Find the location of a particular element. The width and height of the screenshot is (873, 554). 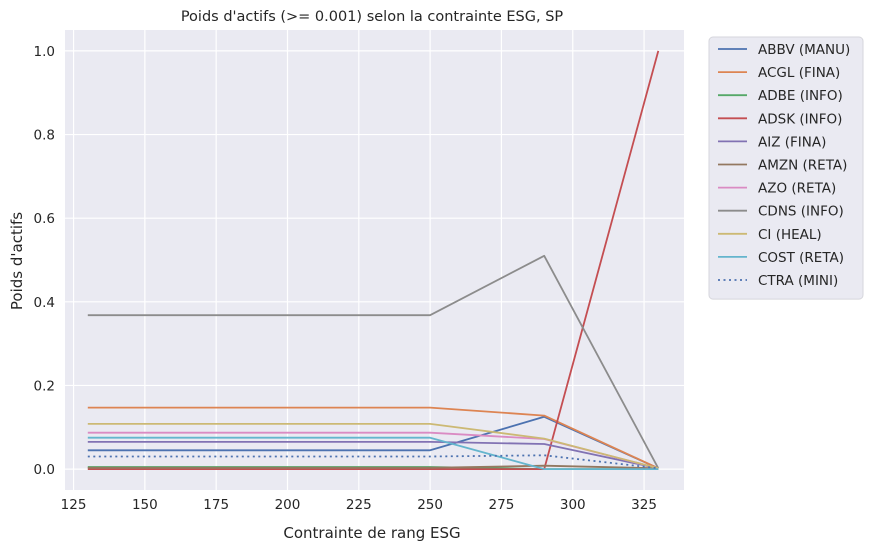

y-tick-label: 0.4 is located at coordinates (44, 303).